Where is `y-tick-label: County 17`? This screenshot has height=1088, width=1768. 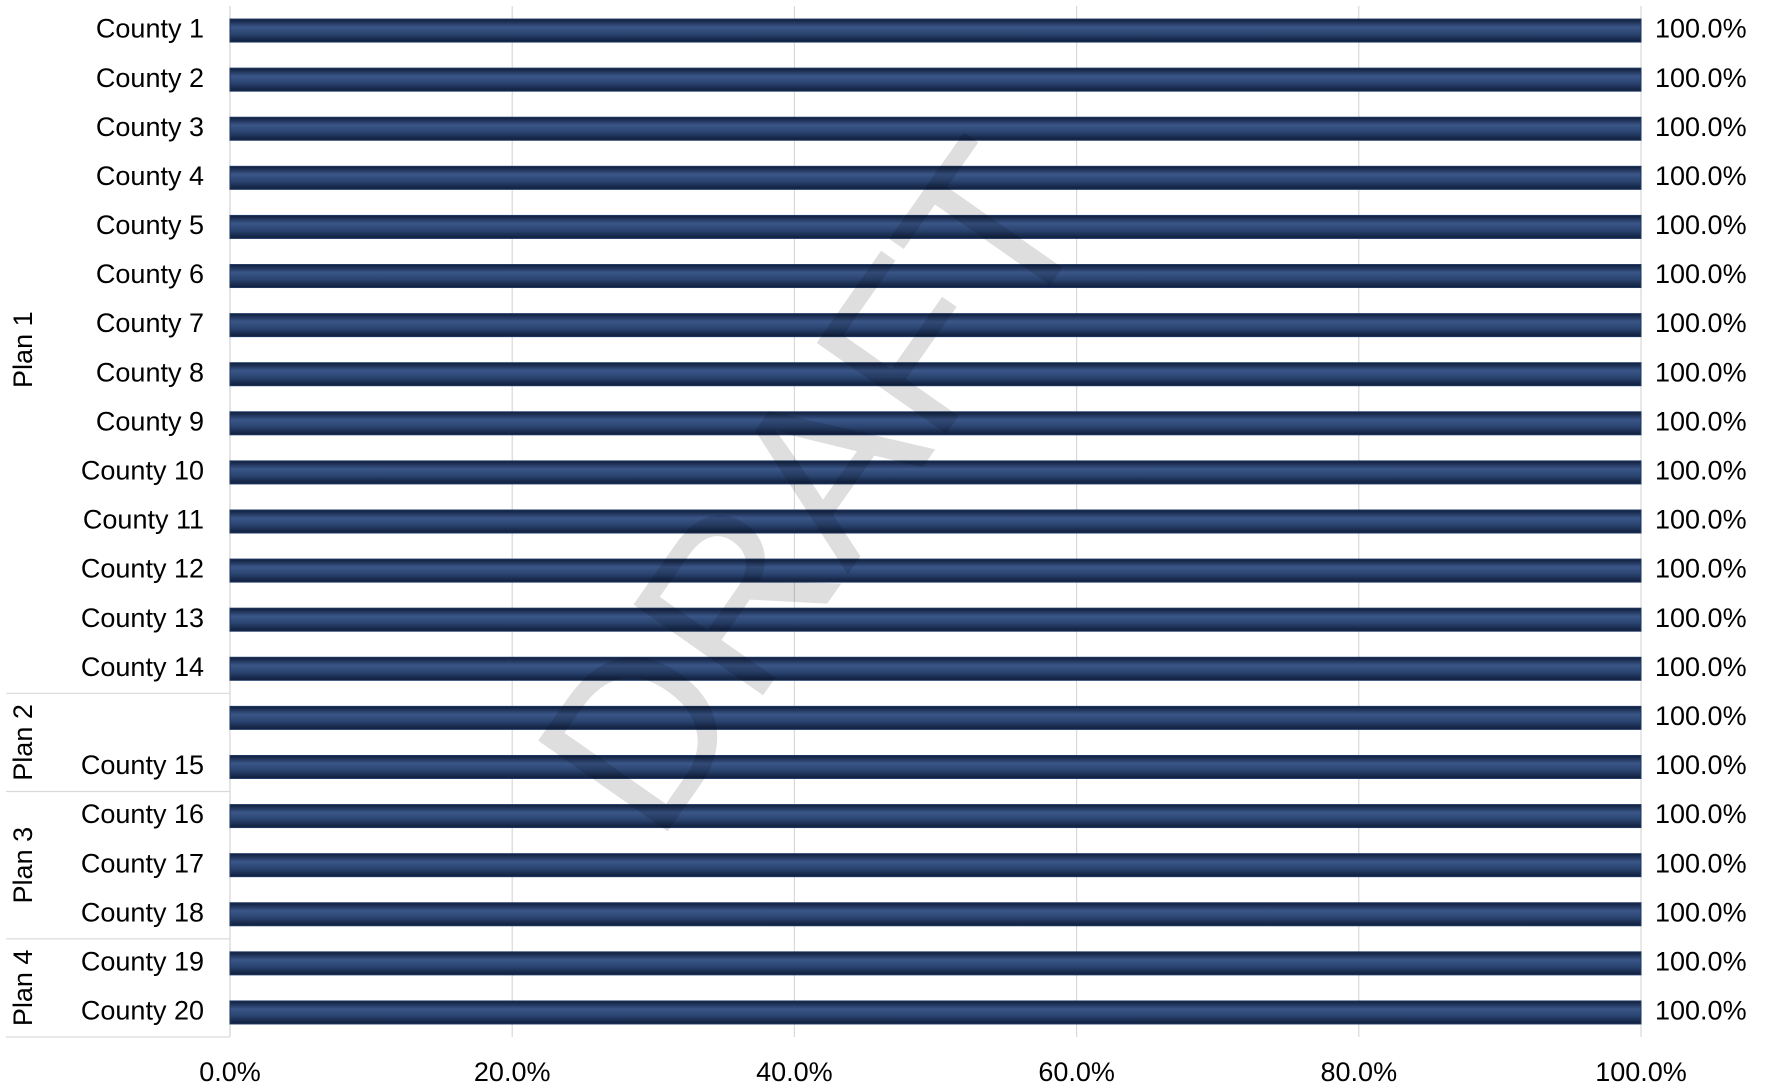 y-tick-label: County 17 is located at coordinates (142, 863).